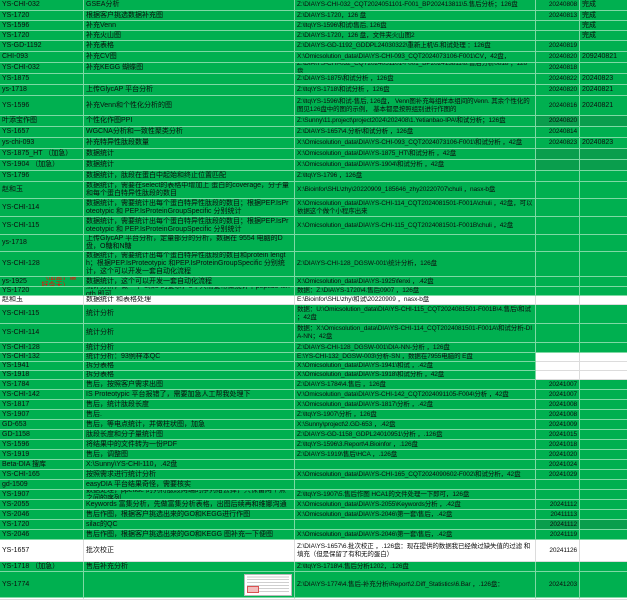 This screenshot has width=627, height=600. What do you see at coordinates (42, 485) in the screenshot?
I see `cell-job-id: gd-1509` at bounding box center [42, 485].